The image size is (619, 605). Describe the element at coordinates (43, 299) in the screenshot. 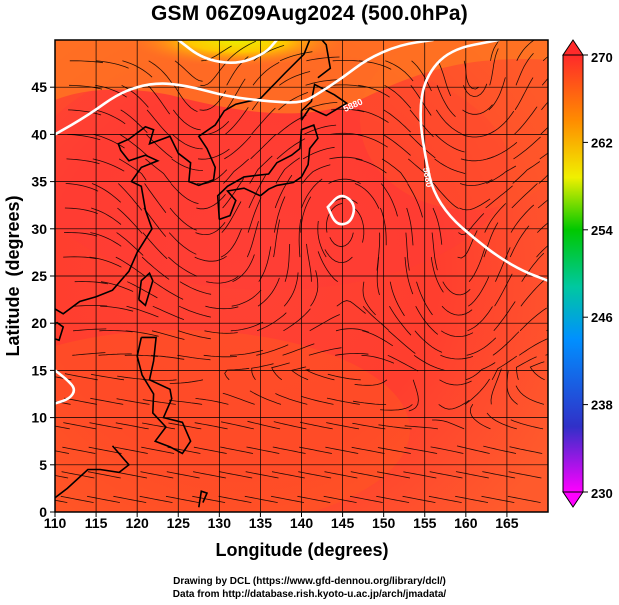

I see `y-axis: 0 5 10 15 20 25 30 35 40 45` at that location.